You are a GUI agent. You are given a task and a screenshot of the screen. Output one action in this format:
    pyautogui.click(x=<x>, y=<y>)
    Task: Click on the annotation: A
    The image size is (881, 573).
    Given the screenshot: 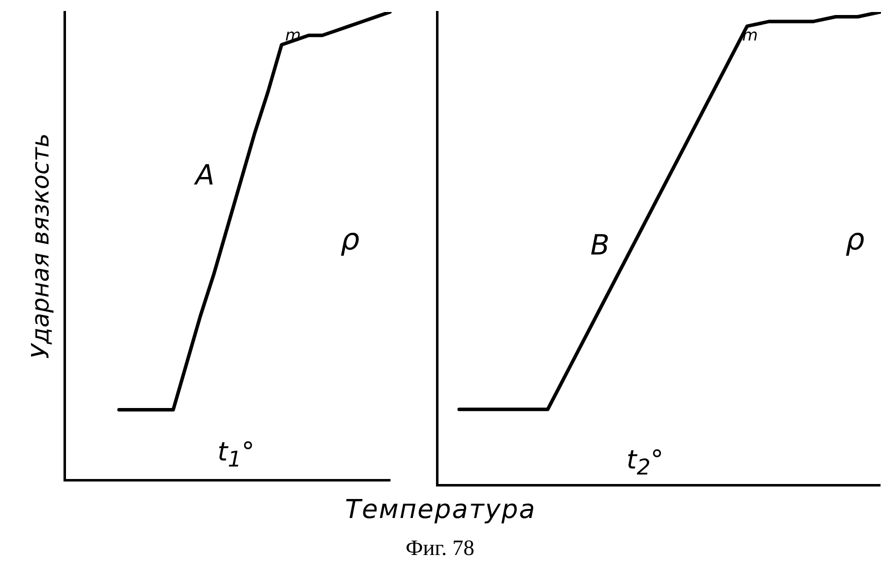 What is the action you would take?
    pyautogui.click(x=205, y=175)
    